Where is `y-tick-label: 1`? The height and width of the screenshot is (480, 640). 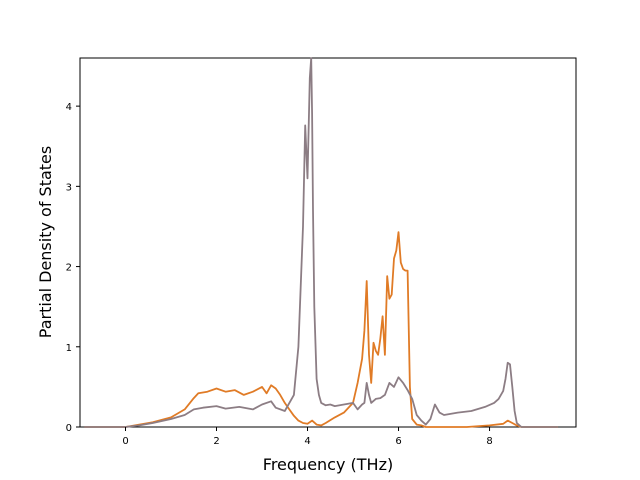
y-tick-label: 1 is located at coordinates (69, 348).